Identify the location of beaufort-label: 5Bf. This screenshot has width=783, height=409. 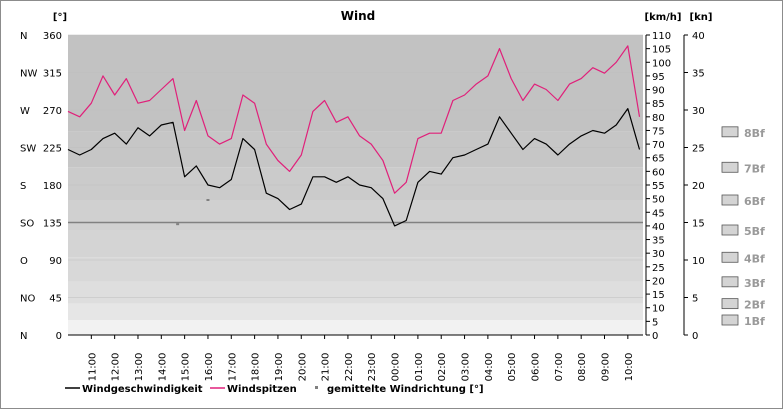
(754, 231).